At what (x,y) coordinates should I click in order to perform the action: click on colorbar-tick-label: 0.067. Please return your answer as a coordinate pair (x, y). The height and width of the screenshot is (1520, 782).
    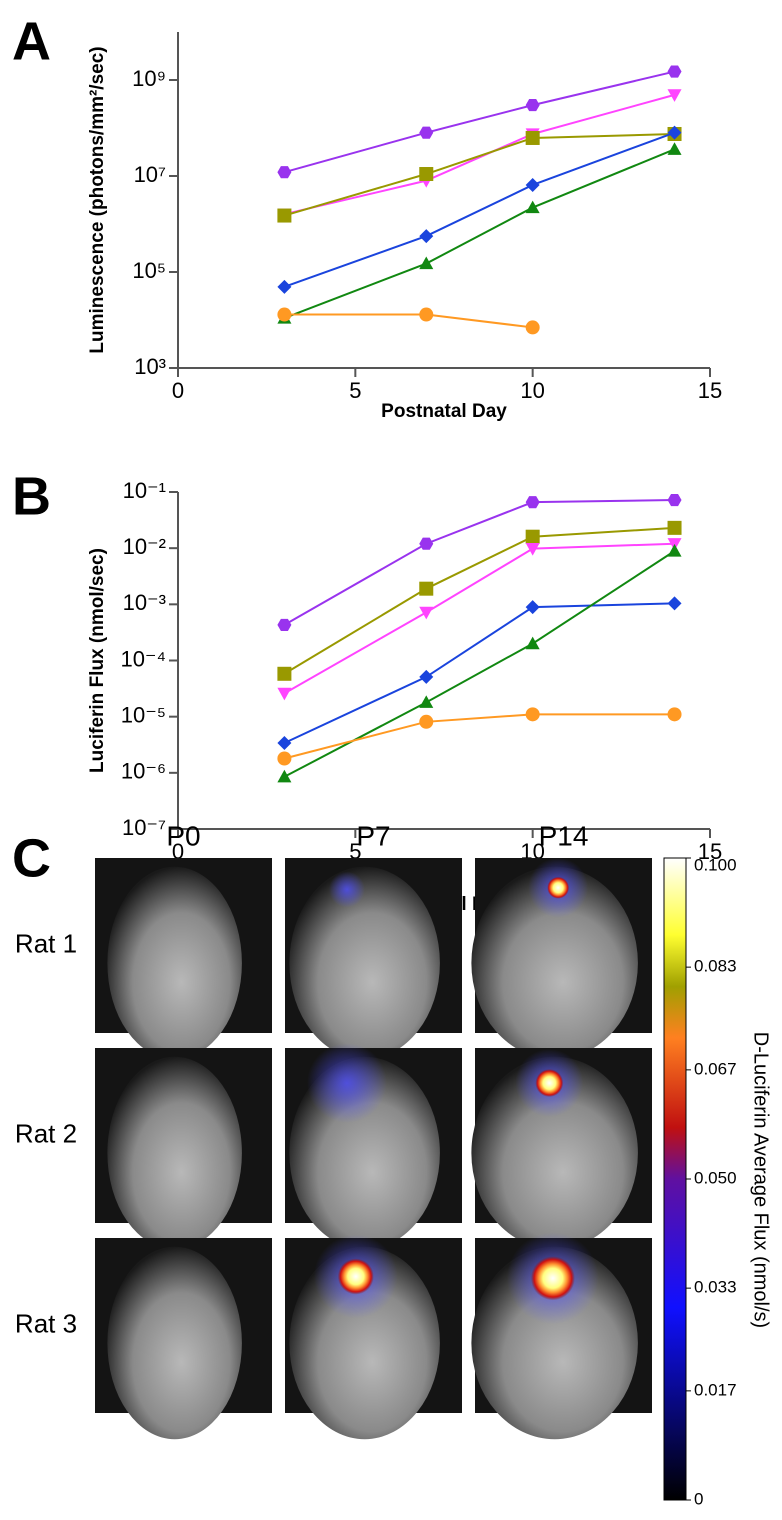
    Looking at the image, I should click on (715, 1068).